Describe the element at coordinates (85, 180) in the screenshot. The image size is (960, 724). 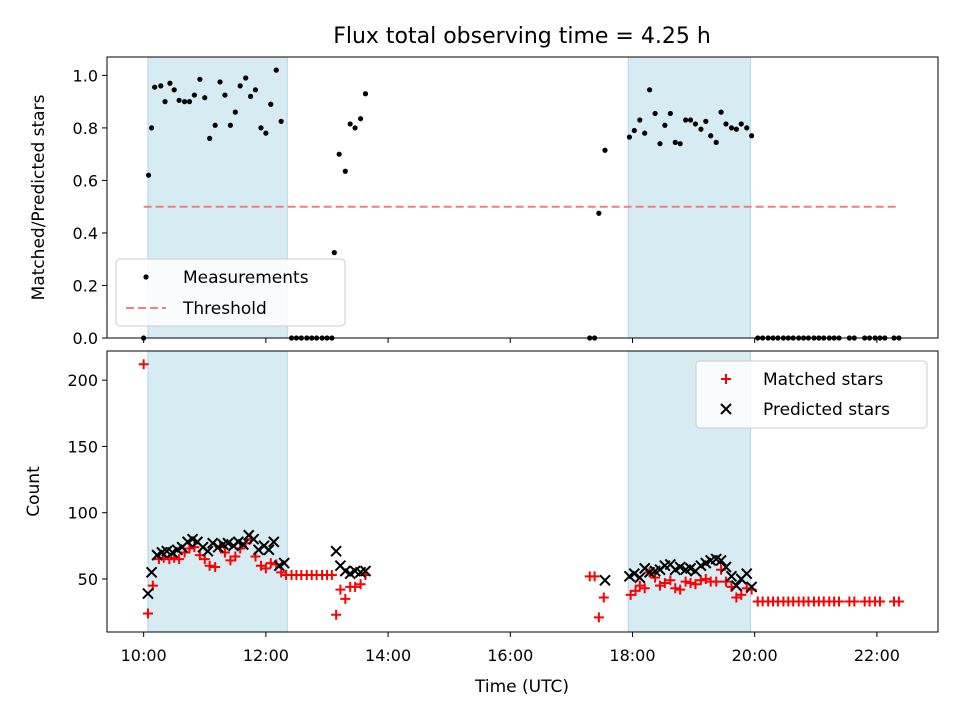
I see `y-tick-label: 0.6` at that location.